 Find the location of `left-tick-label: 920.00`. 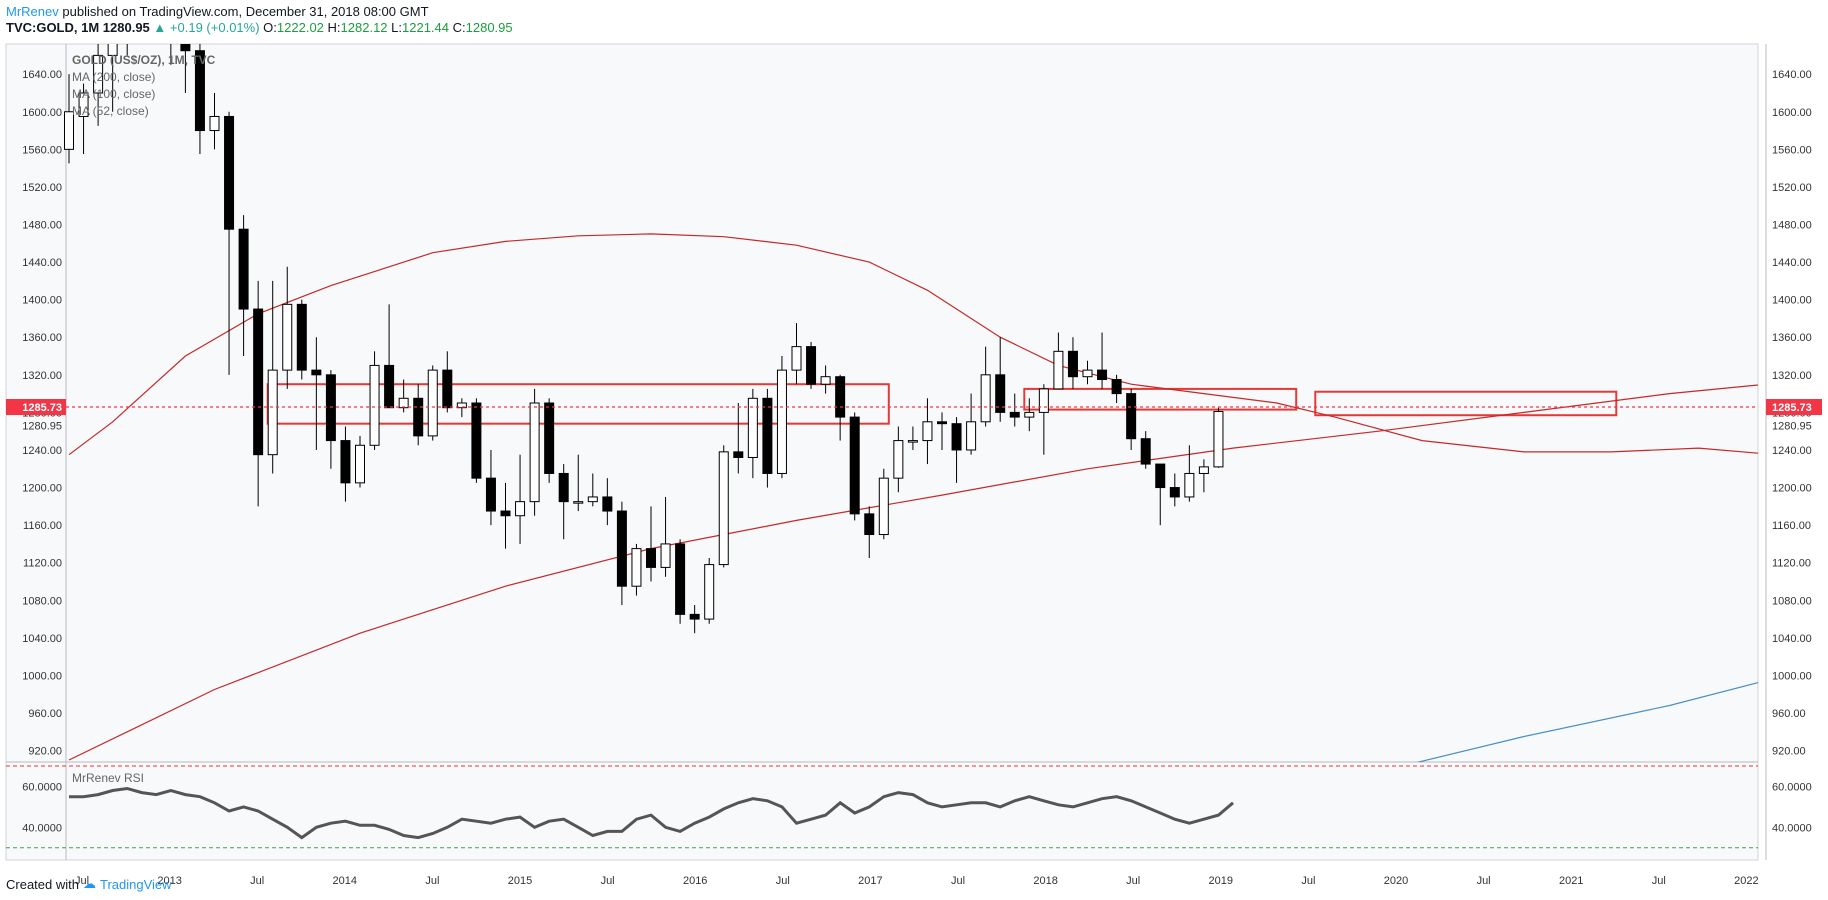

left-tick-label: 920.00 is located at coordinates (45, 752).